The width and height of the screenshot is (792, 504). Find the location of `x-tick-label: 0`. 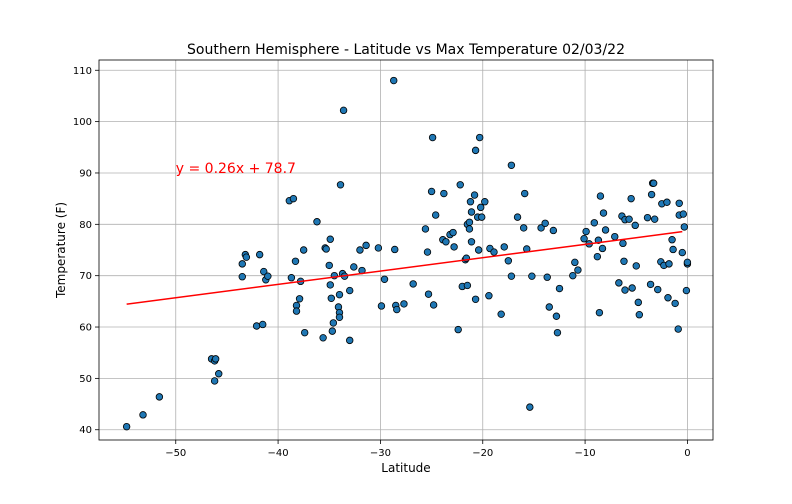

x-tick-label: 0 is located at coordinates (687, 453).